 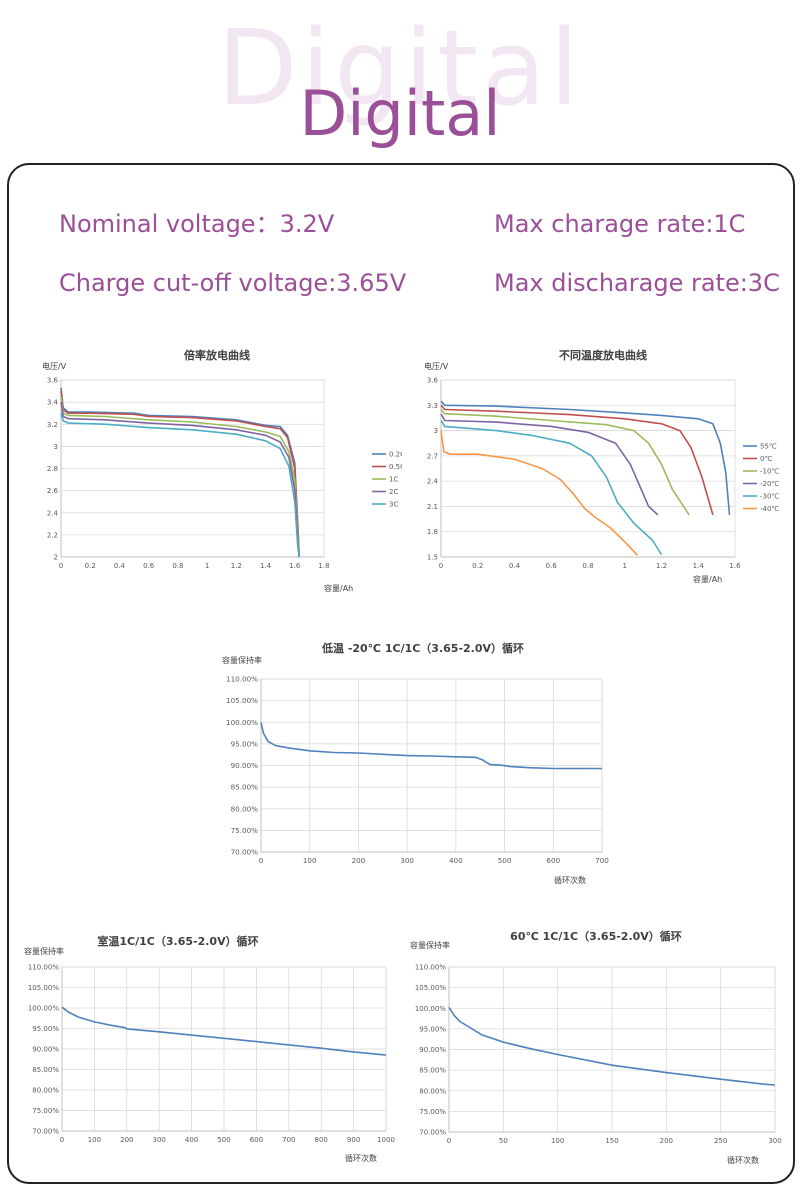 I want to click on legend-label: -40℃, so click(x=769, y=509).